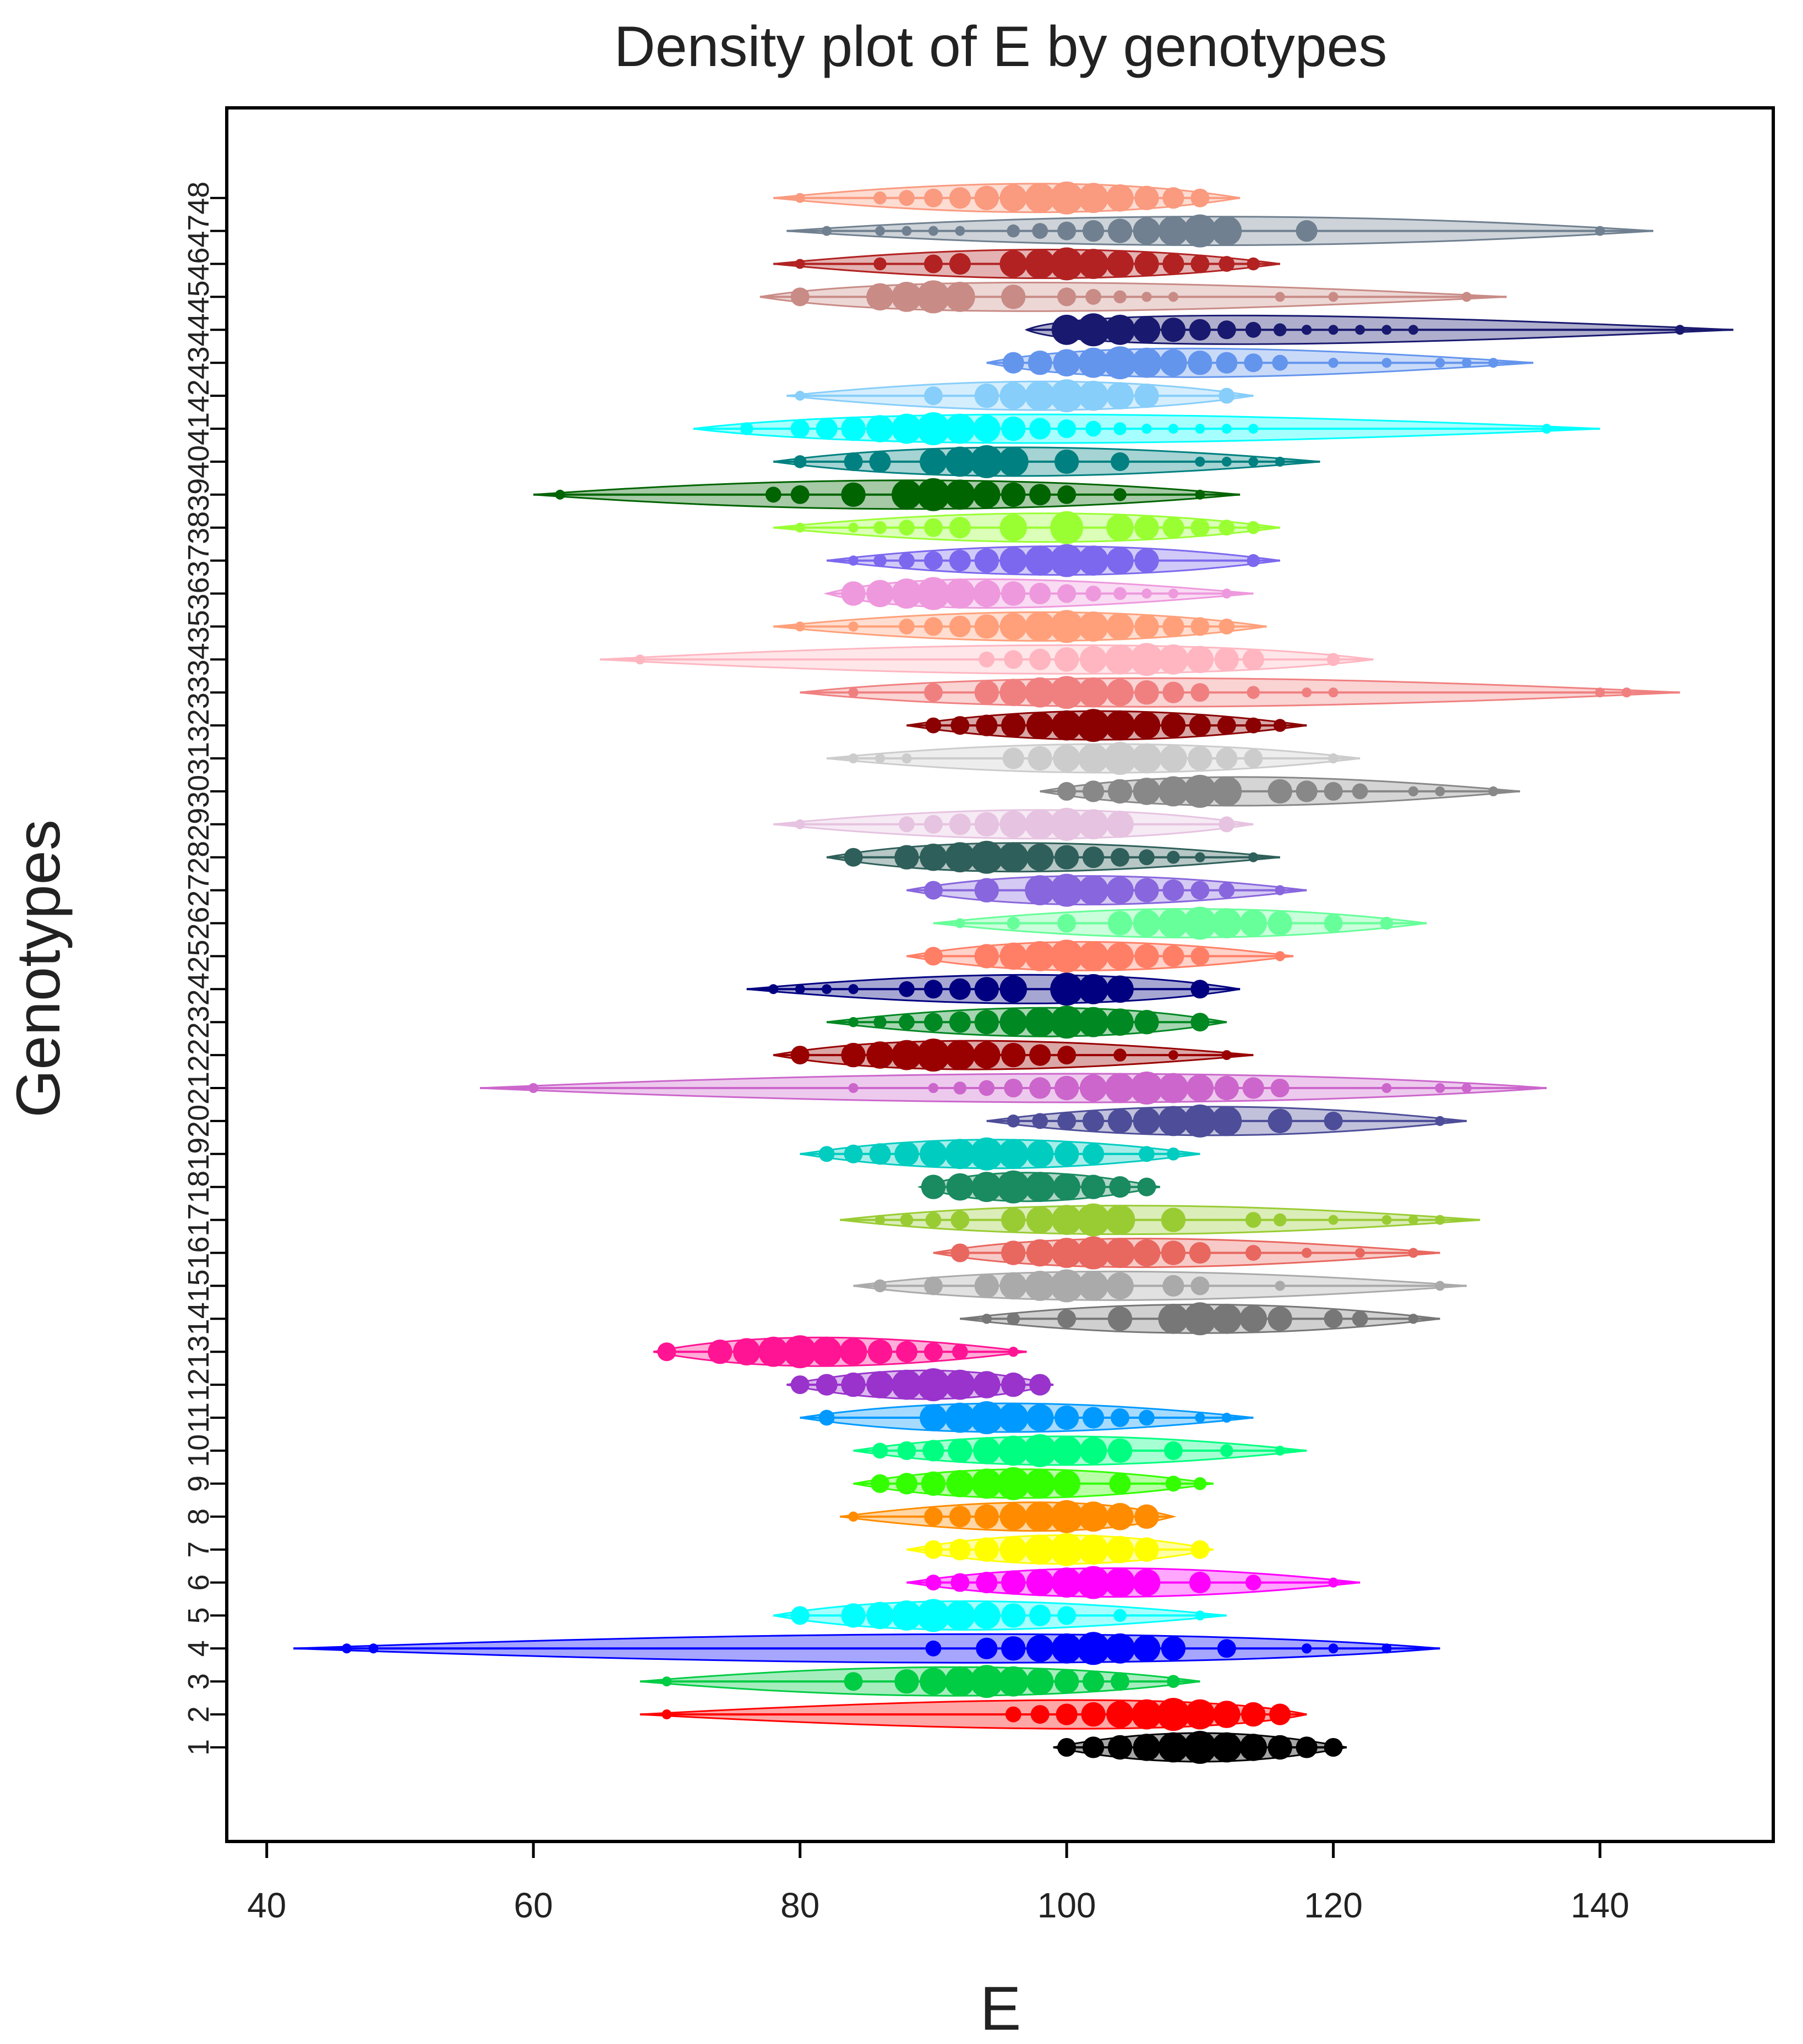  I want to click on y-tick-label: 14, so click(198, 1318).